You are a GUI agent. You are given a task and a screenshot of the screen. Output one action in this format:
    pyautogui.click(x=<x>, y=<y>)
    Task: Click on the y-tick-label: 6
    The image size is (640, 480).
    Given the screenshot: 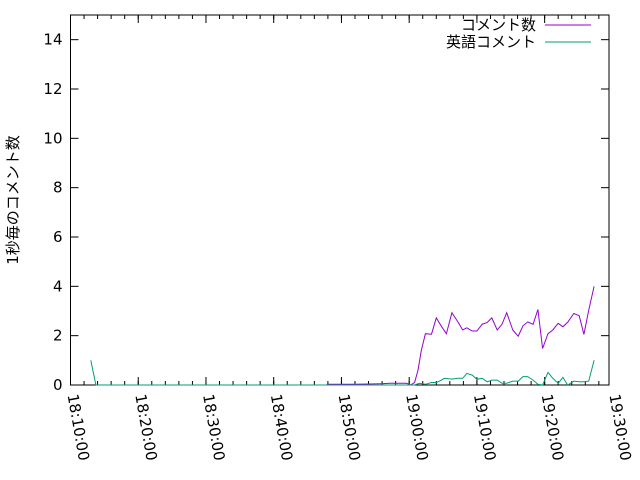 What is the action you would take?
    pyautogui.click(x=58, y=237)
    